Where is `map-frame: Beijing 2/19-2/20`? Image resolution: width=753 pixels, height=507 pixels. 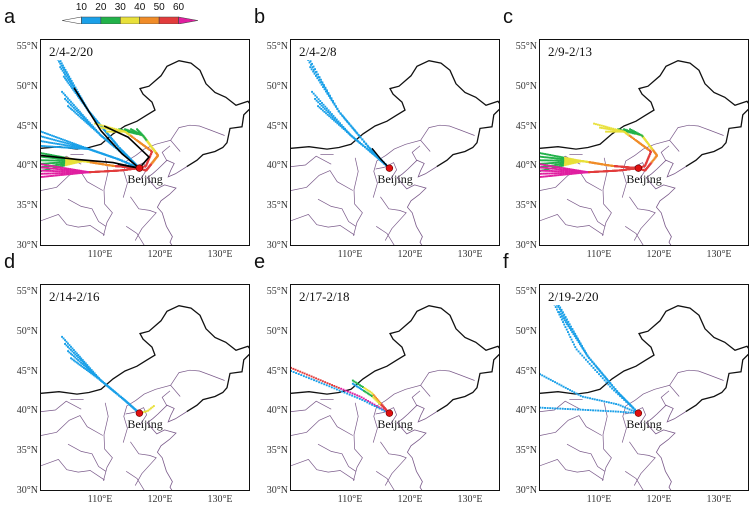 map-frame: Beijing 2/19-2/20 is located at coordinates (644, 387).